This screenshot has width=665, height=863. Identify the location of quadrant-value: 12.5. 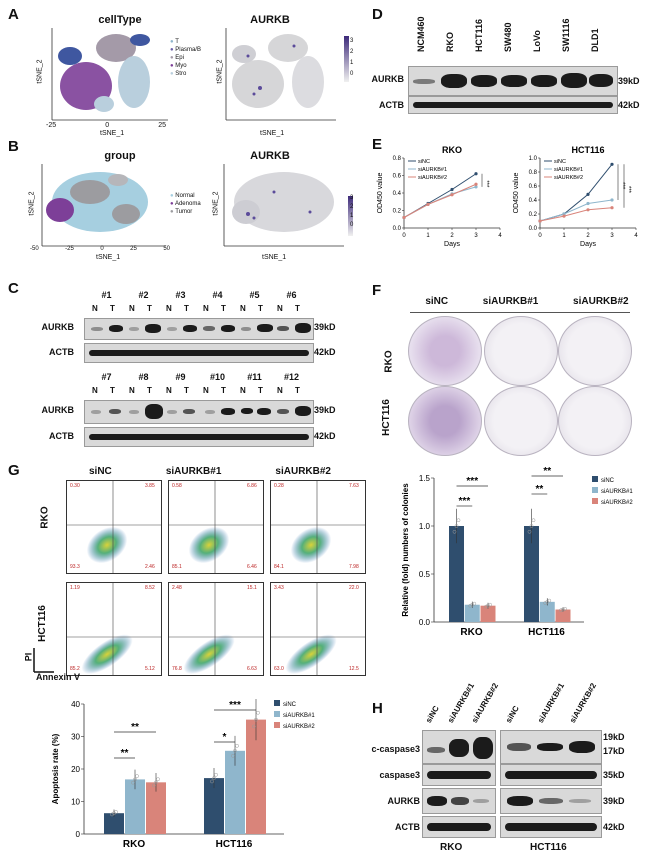
(354, 669).